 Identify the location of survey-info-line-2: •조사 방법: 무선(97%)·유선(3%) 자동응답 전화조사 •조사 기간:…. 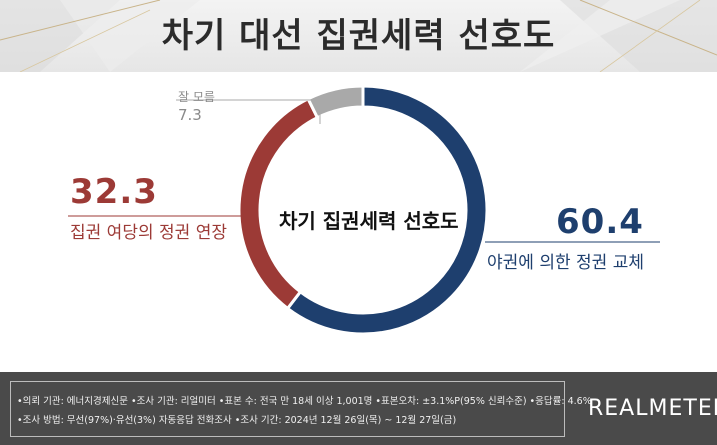
(237, 420).